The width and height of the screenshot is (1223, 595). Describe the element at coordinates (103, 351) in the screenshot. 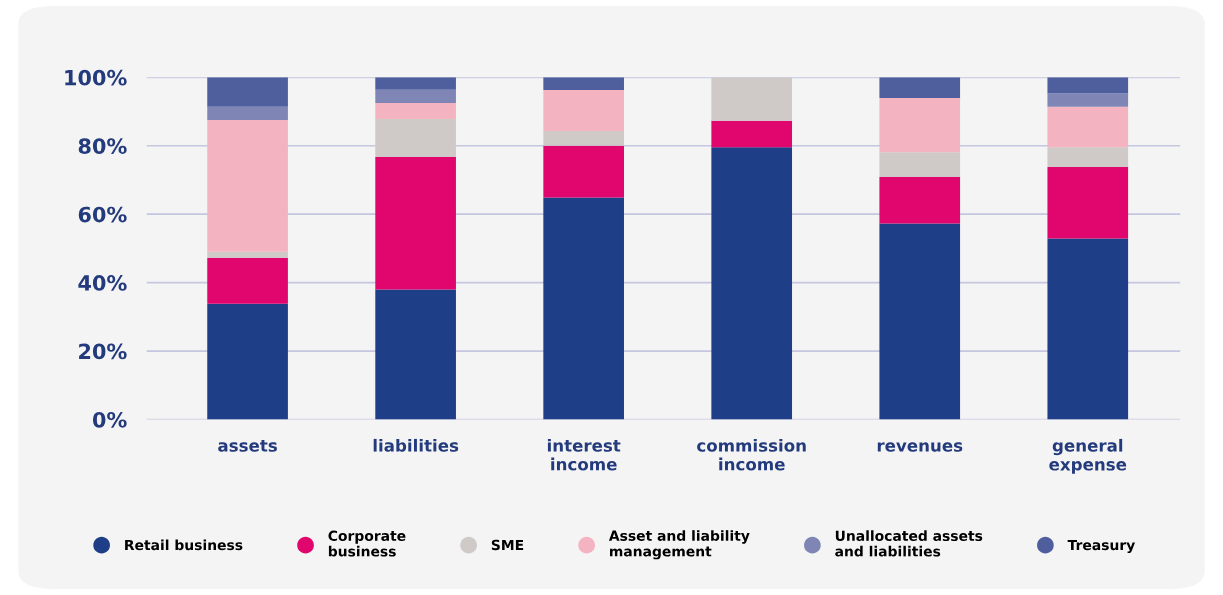

I see `y-tick-label: 20%` at that location.